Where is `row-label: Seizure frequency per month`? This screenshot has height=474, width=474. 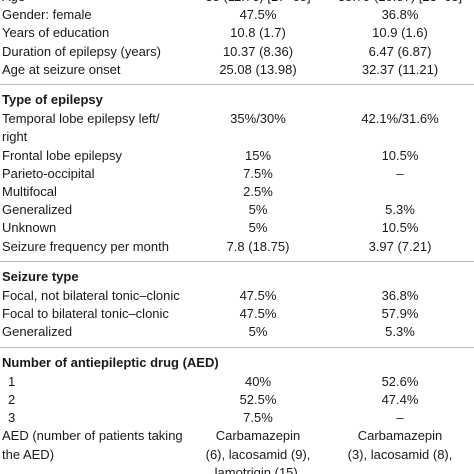 row-label: Seizure frequency per month is located at coordinates (85, 246).